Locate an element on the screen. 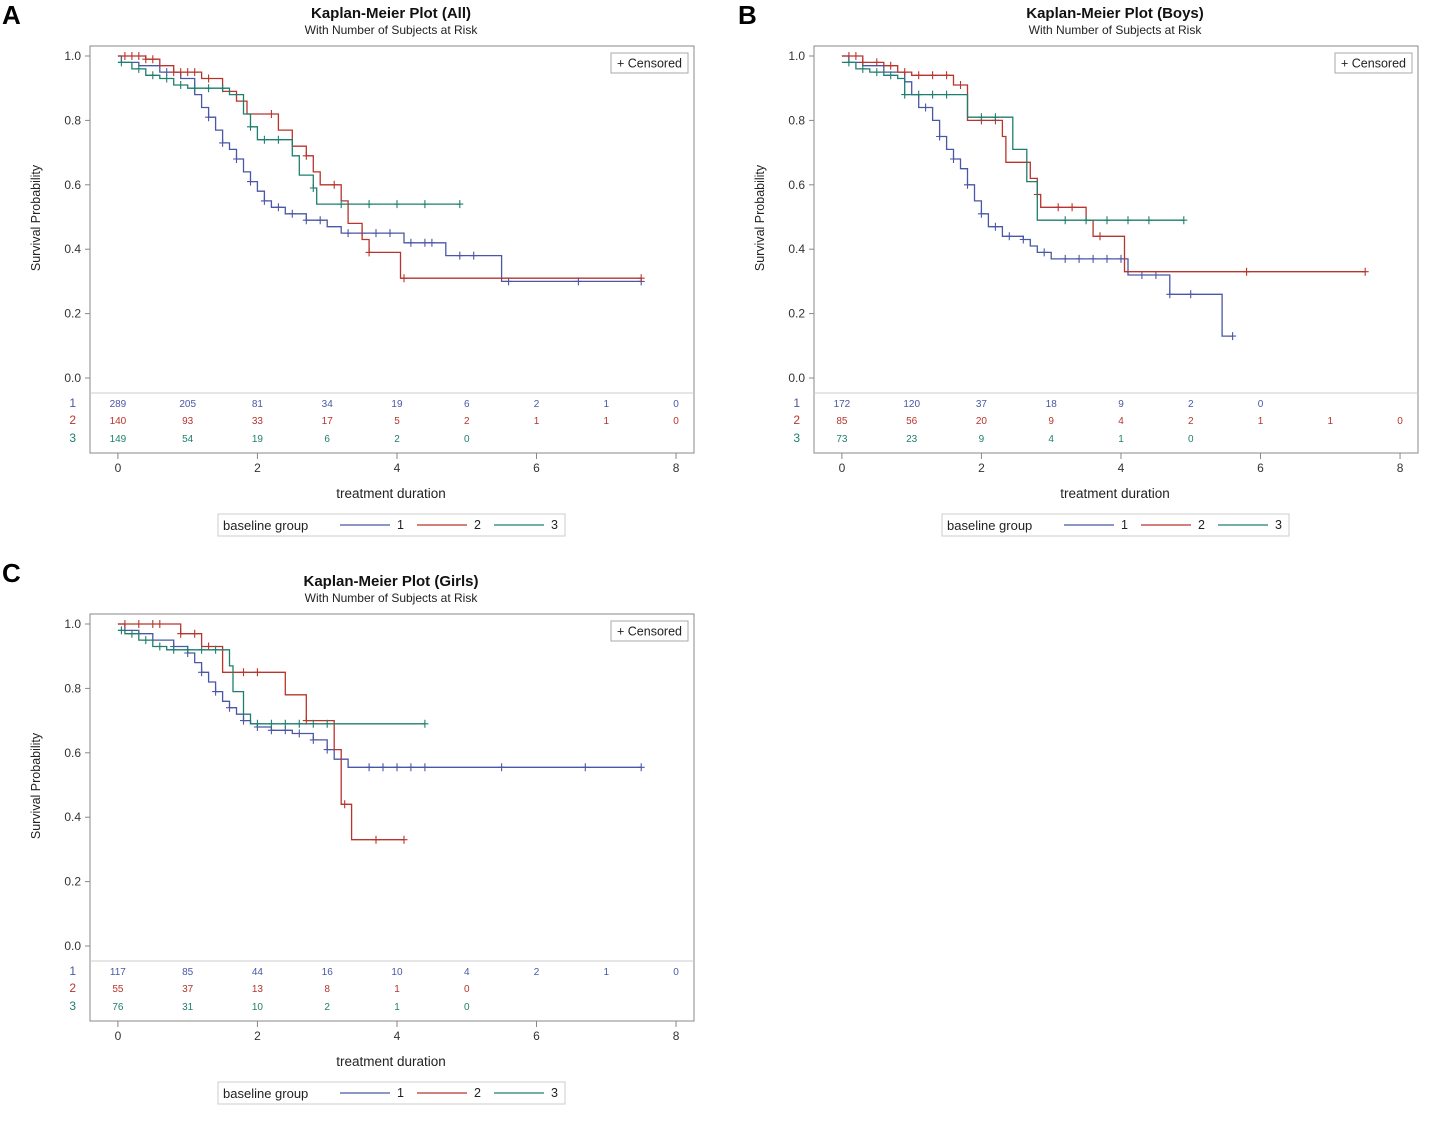 The width and height of the screenshot is (1448, 1136). risk-count: 19 is located at coordinates (397, 404).